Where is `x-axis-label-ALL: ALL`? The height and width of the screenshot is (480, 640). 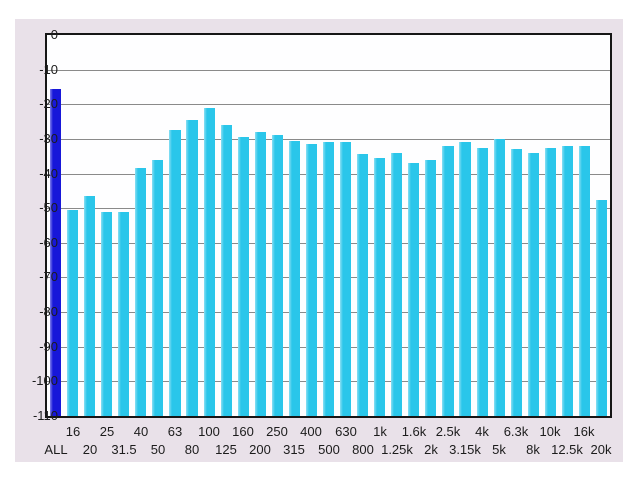
x-axis-label-ALL: ALL is located at coordinates (56, 449).